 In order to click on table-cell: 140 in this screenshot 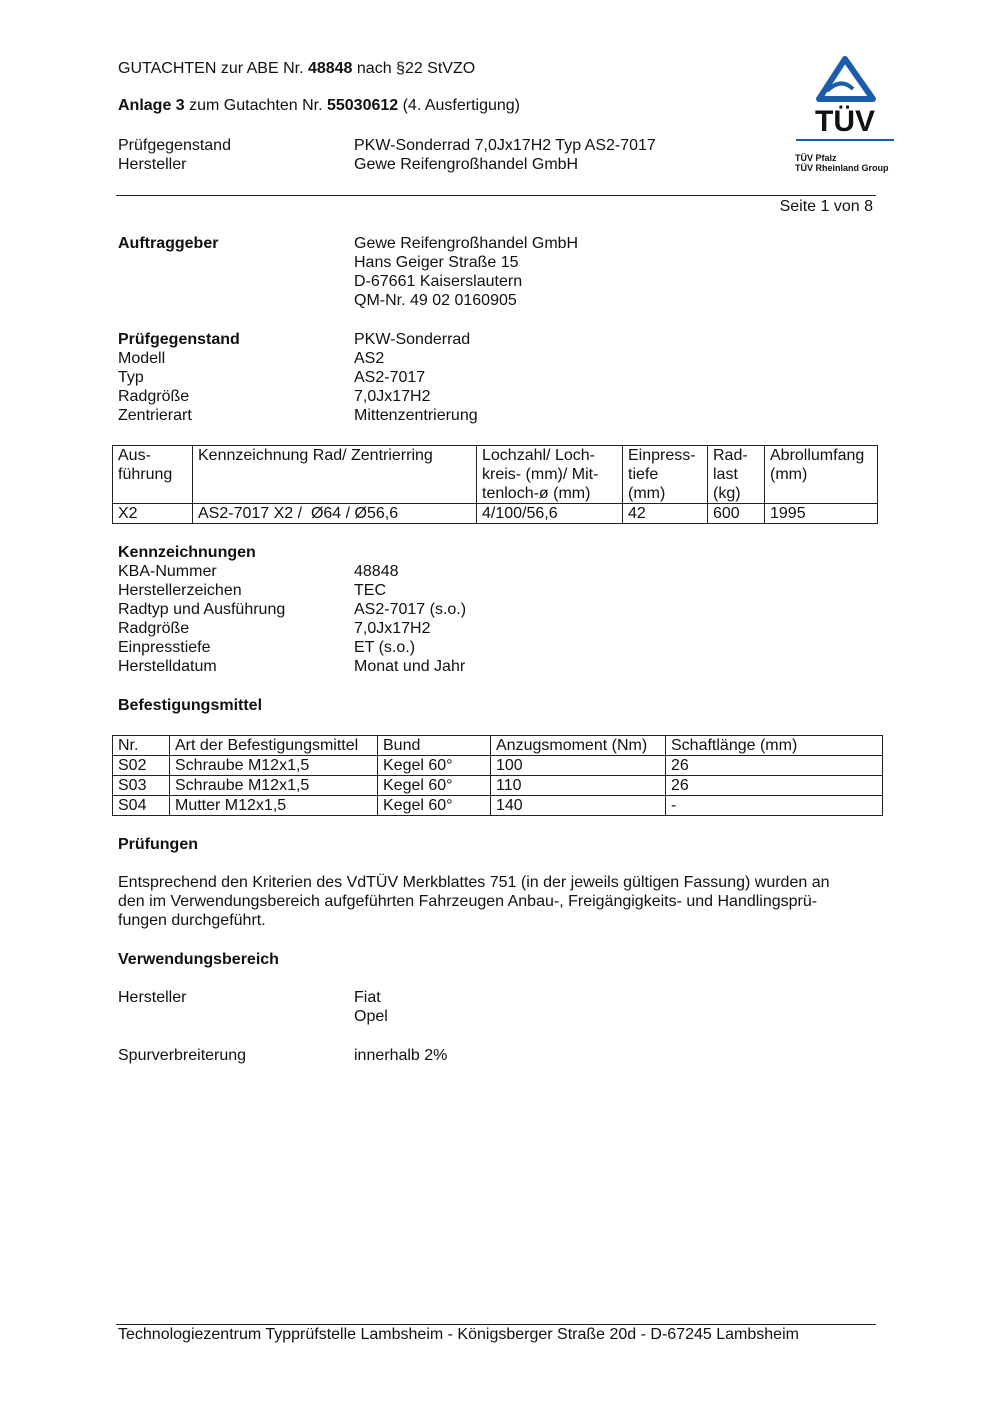, I will do `click(578, 805)`.